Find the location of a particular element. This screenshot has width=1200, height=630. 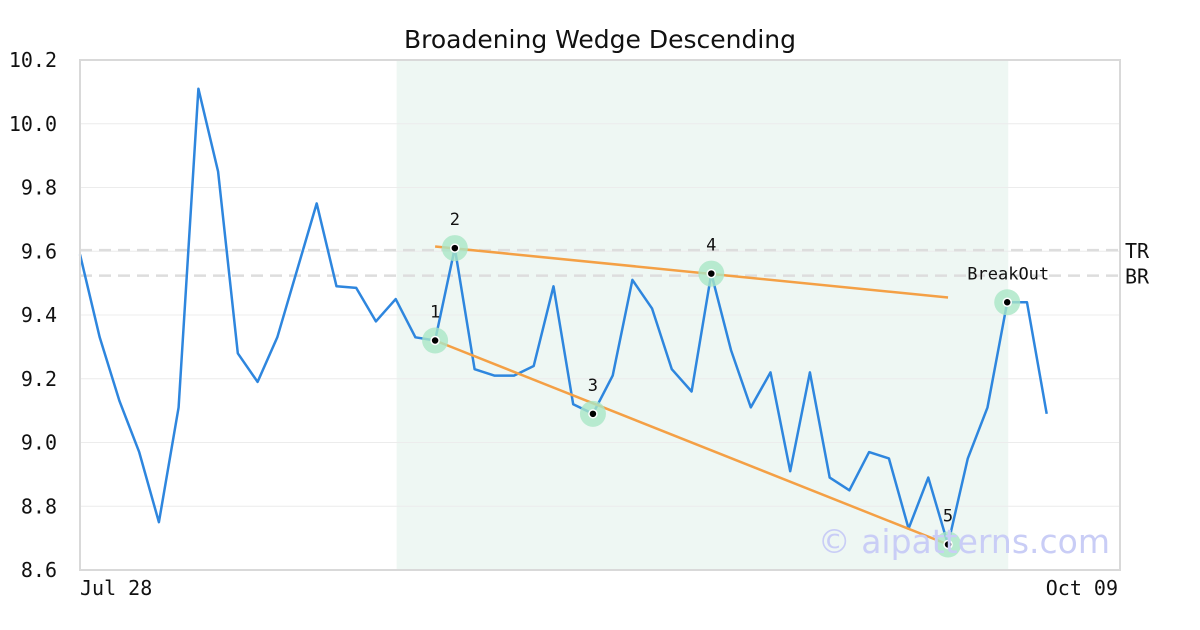

y-tick-label: 9.6 is located at coordinates (39, 251).